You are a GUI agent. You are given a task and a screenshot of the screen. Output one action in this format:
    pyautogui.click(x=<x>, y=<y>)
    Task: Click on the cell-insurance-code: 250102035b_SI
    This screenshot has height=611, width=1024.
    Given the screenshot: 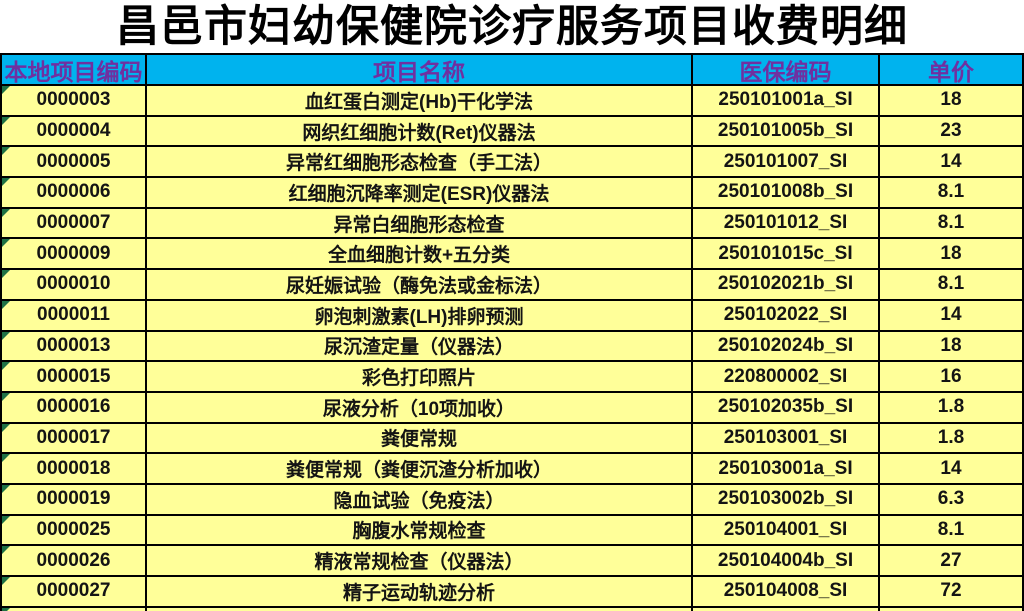 What is the action you would take?
    pyautogui.click(x=786, y=407)
    